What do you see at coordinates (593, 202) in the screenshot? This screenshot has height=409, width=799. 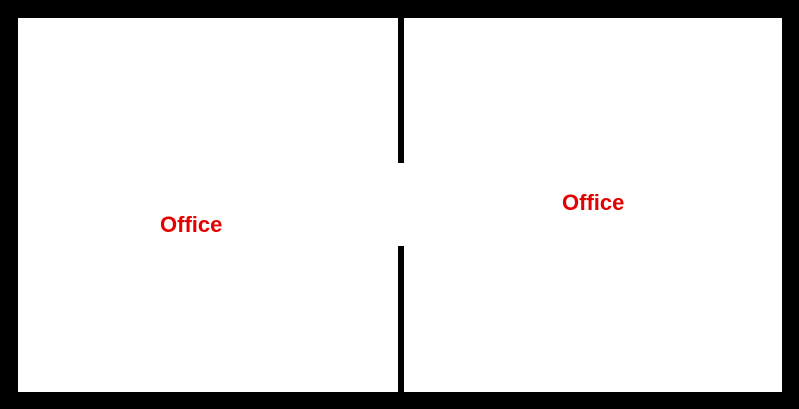 I see `room-label-right: Office` at bounding box center [593, 202].